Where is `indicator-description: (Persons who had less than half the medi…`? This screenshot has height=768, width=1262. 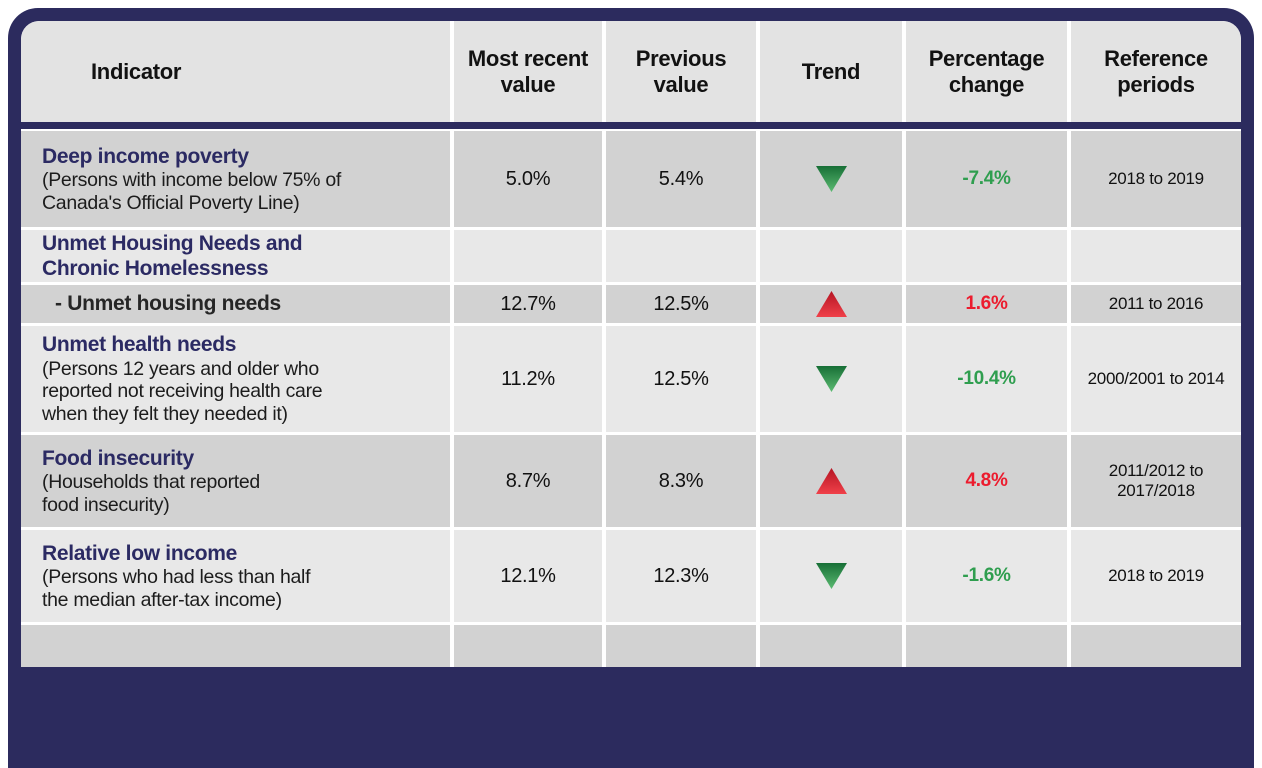
indicator-description: (Persons who had less than half the medi… is located at coordinates (176, 588).